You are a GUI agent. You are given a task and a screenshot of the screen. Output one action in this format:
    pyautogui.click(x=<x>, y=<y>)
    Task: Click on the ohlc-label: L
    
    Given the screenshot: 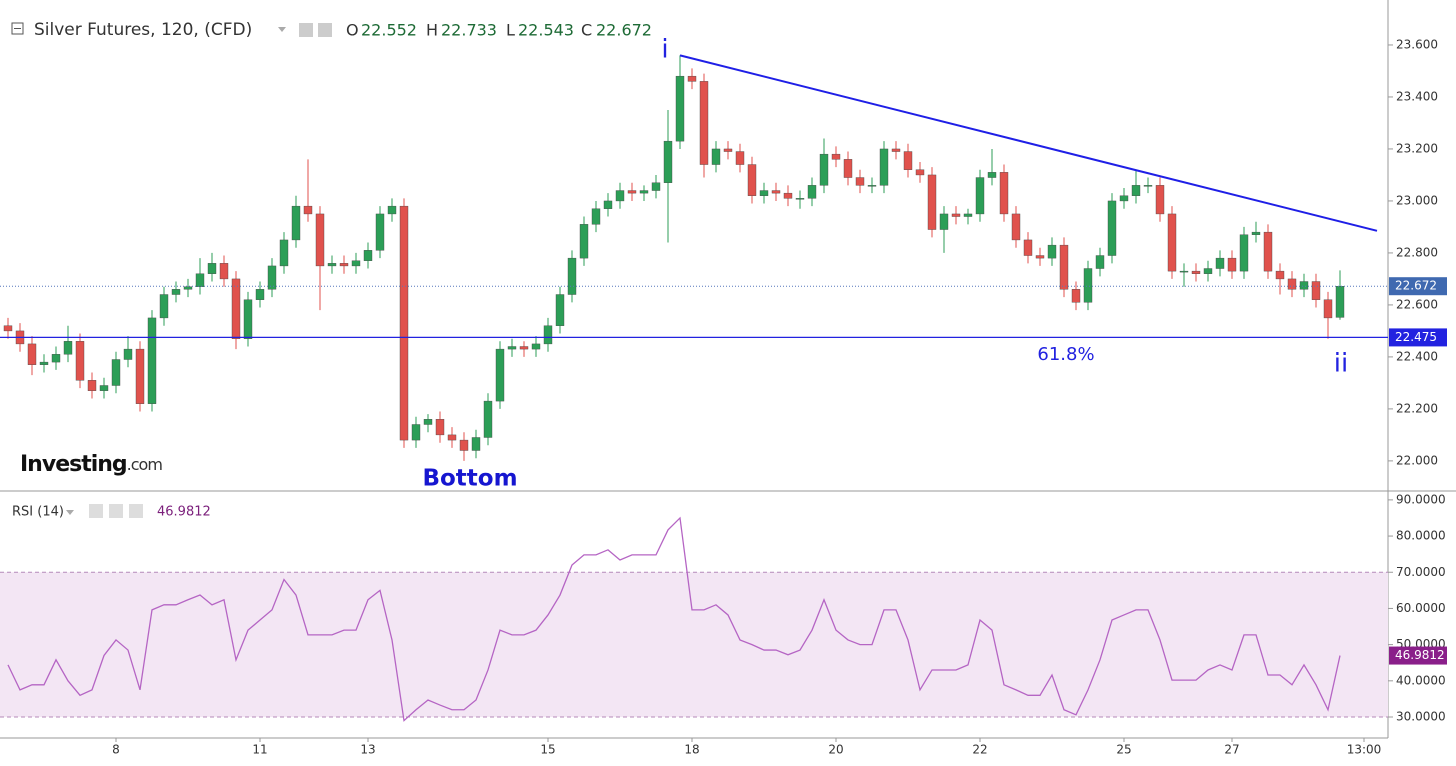 What is the action you would take?
    pyautogui.click(x=510, y=30)
    